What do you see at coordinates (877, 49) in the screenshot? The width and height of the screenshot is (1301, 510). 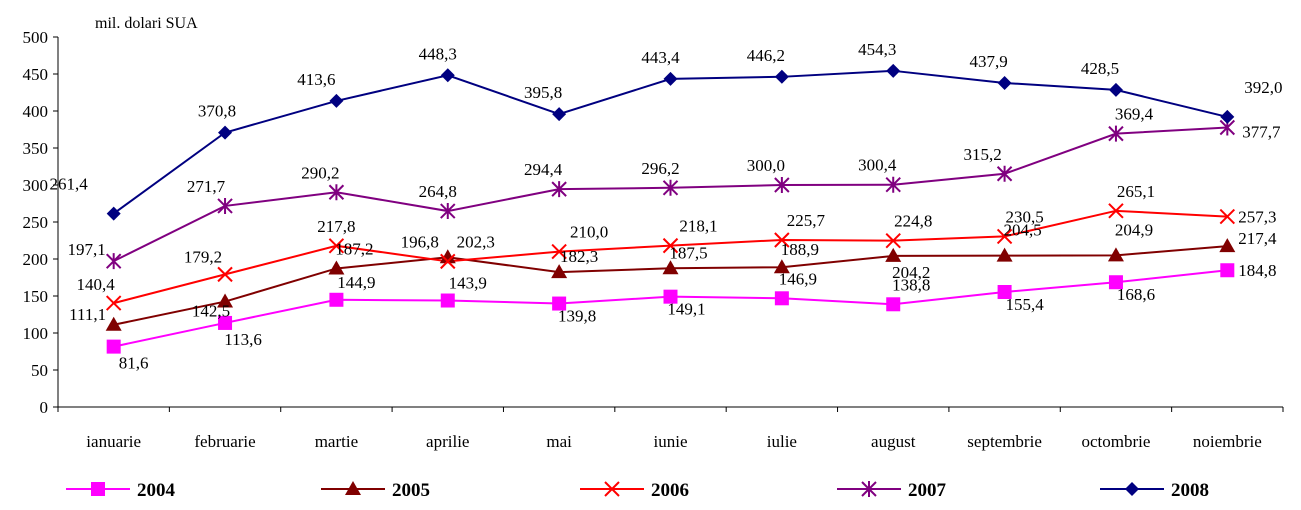 I see `data-label-2008: 454,3` at bounding box center [877, 49].